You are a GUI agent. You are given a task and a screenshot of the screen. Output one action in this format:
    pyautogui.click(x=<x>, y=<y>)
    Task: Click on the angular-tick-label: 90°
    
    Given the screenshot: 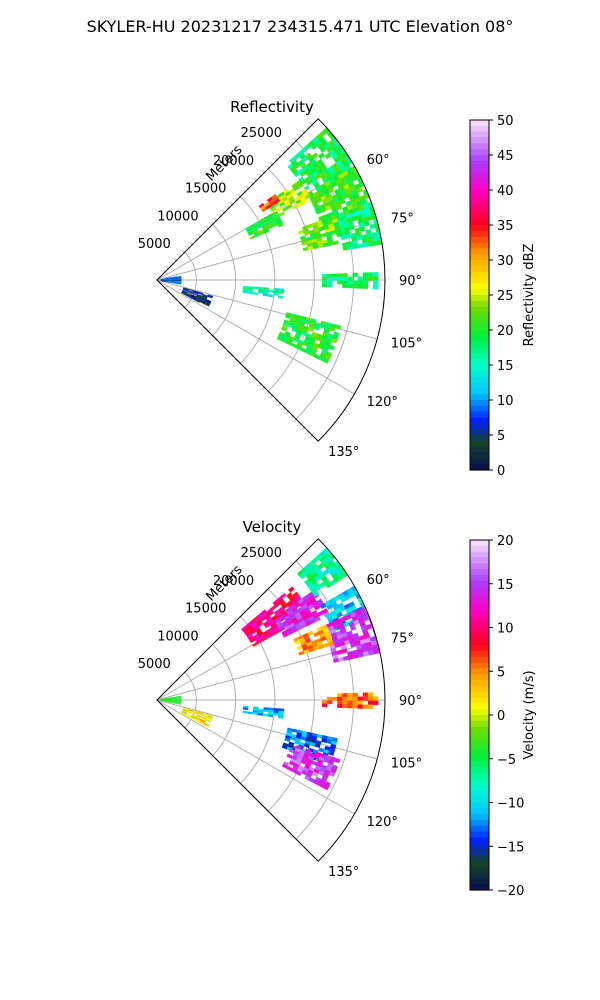 What is the action you would take?
    pyautogui.click(x=410, y=701)
    